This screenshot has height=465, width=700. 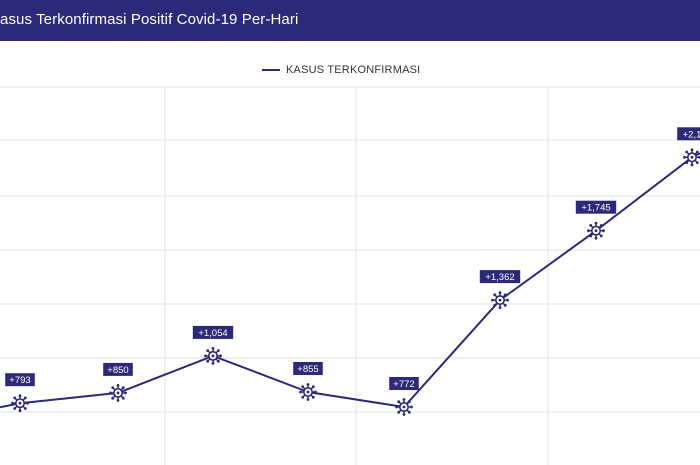 I want to click on data-label-text: +772, so click(x=403, y=384).